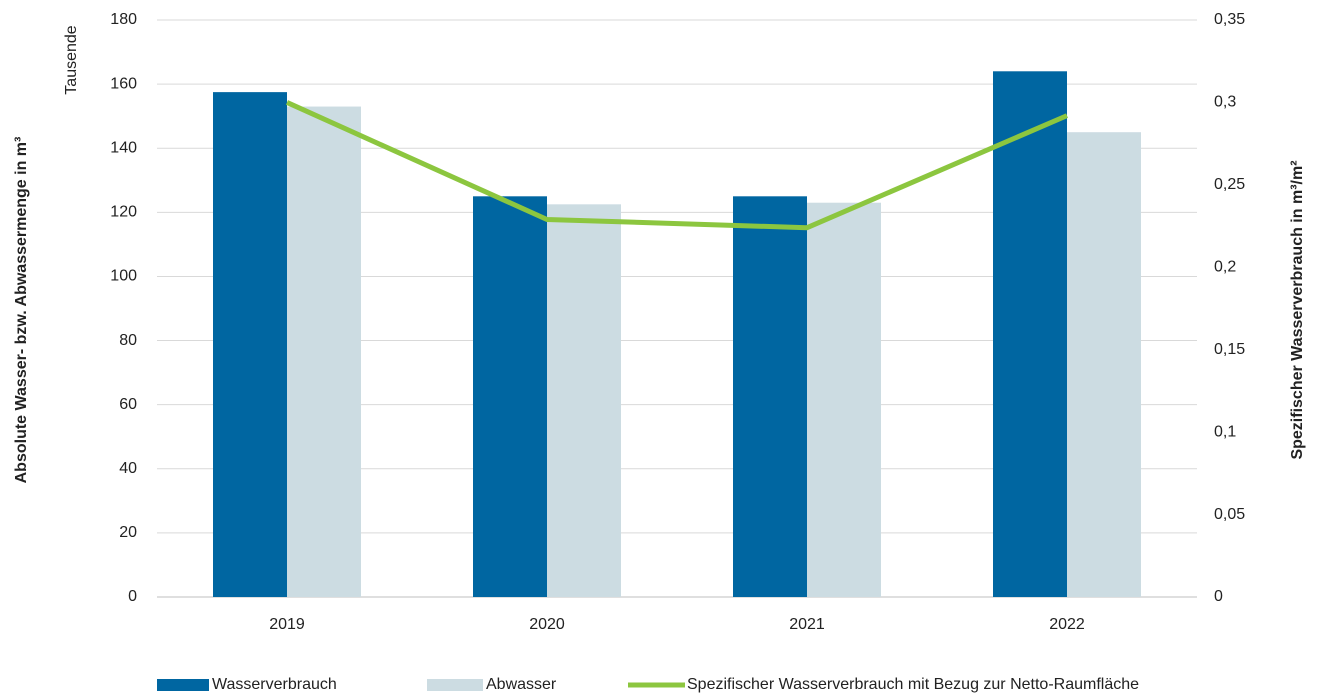 The height and width of the screenshot is (700, 1324). Describe the element at coordinates (274, 684) in the screenshot. I see `legend-label: Wasserverbrauch` at that location.